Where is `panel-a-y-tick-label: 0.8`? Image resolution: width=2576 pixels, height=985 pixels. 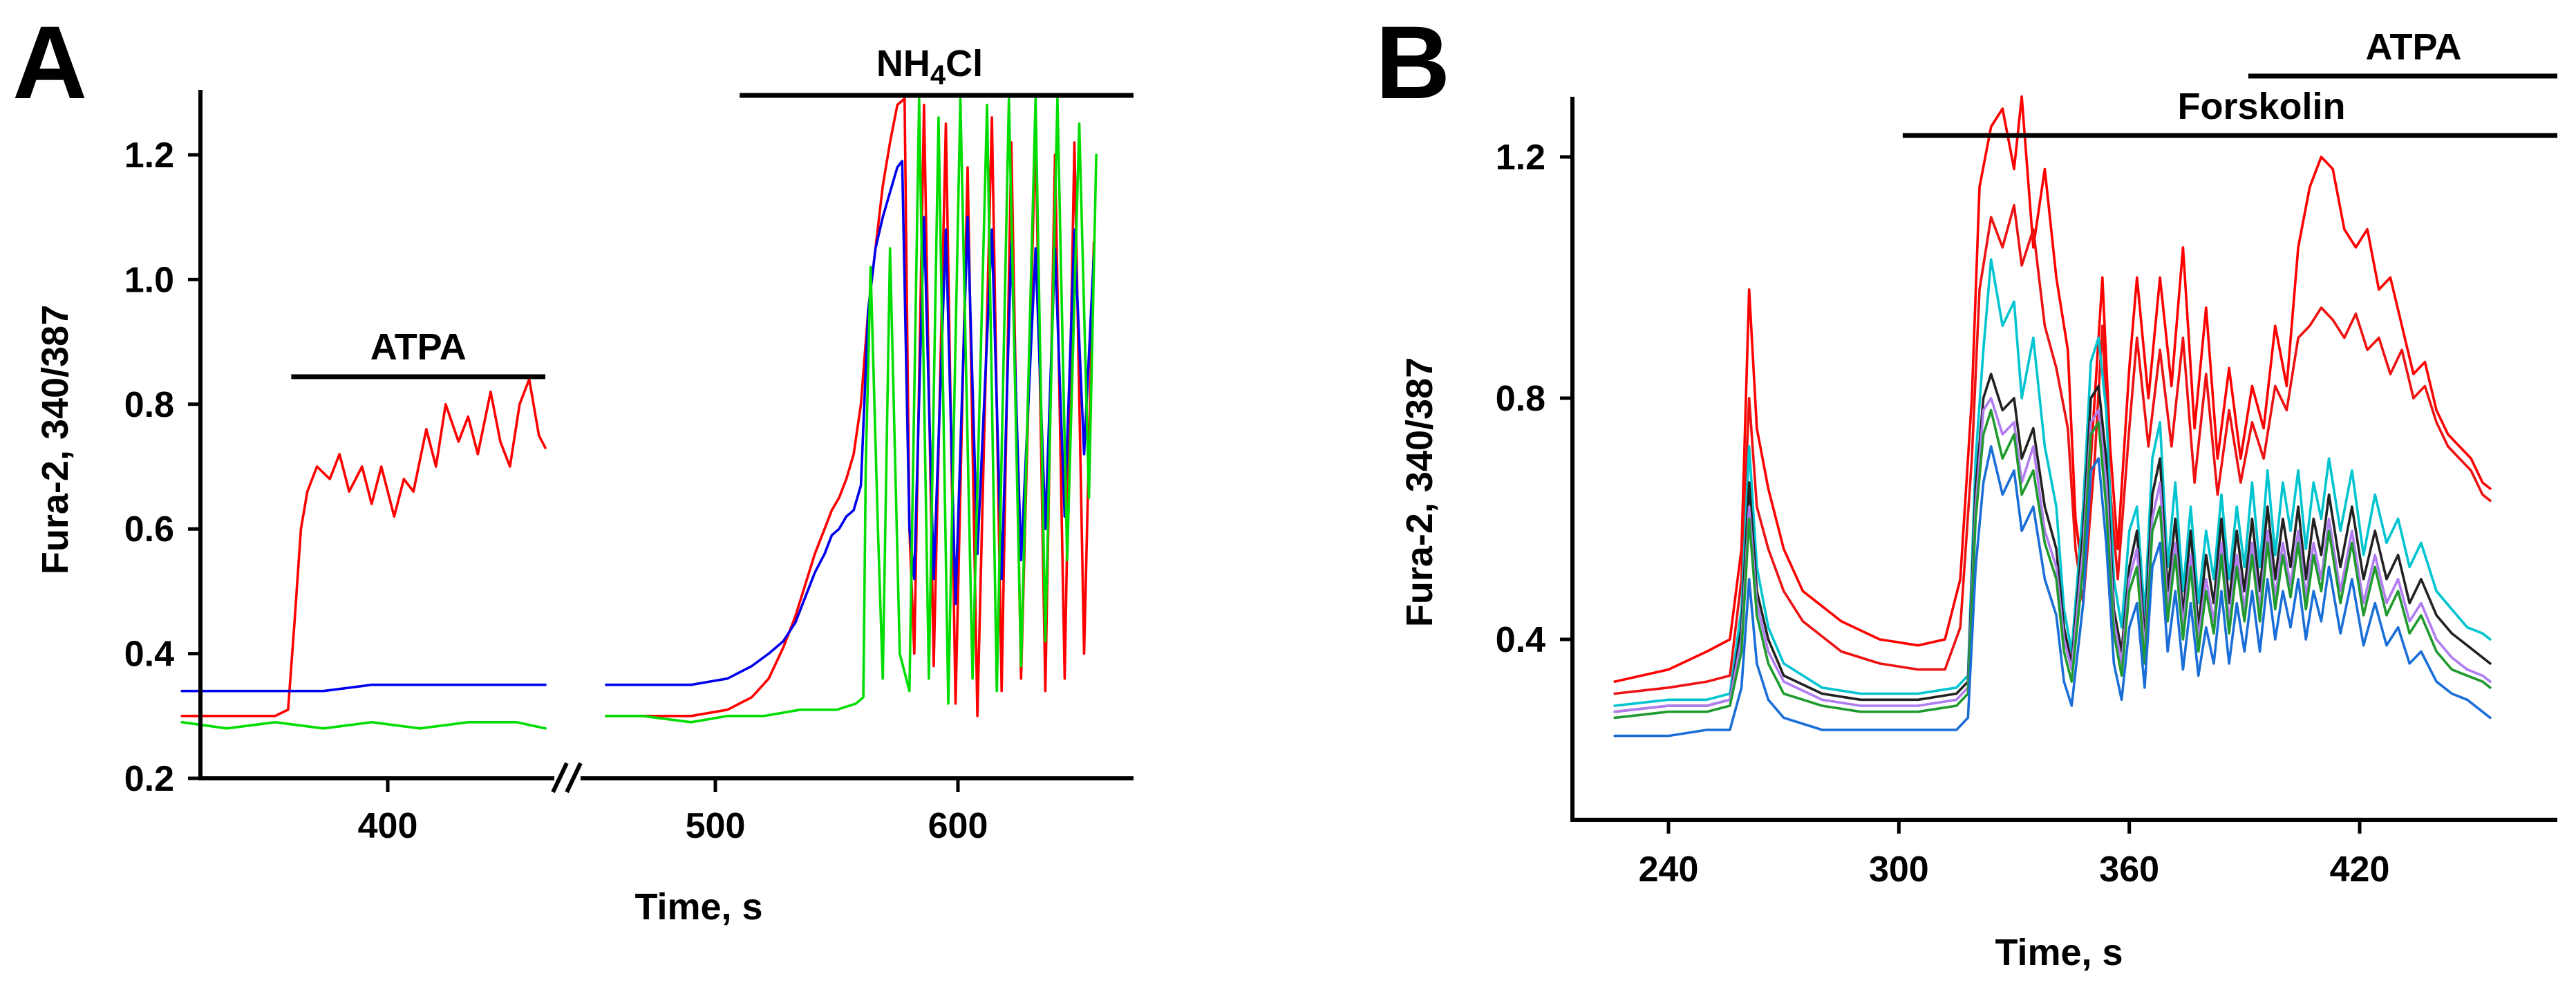
panel-a-y-tick-label: 0.8 is located at coordinates (149, 405).